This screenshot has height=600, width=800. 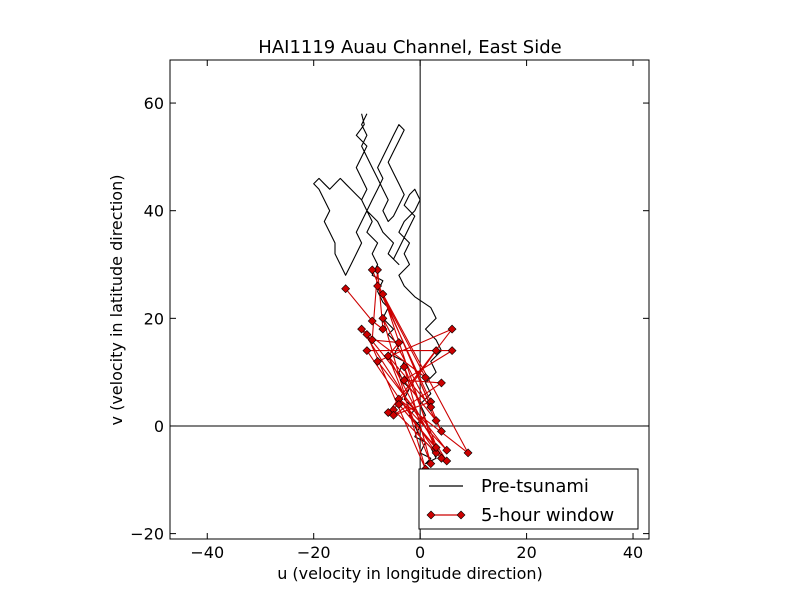 What do you see at coordinates (420, 552) in the screenshot?
I see `x-tick-label: 0` at bounding box center [420, 552].